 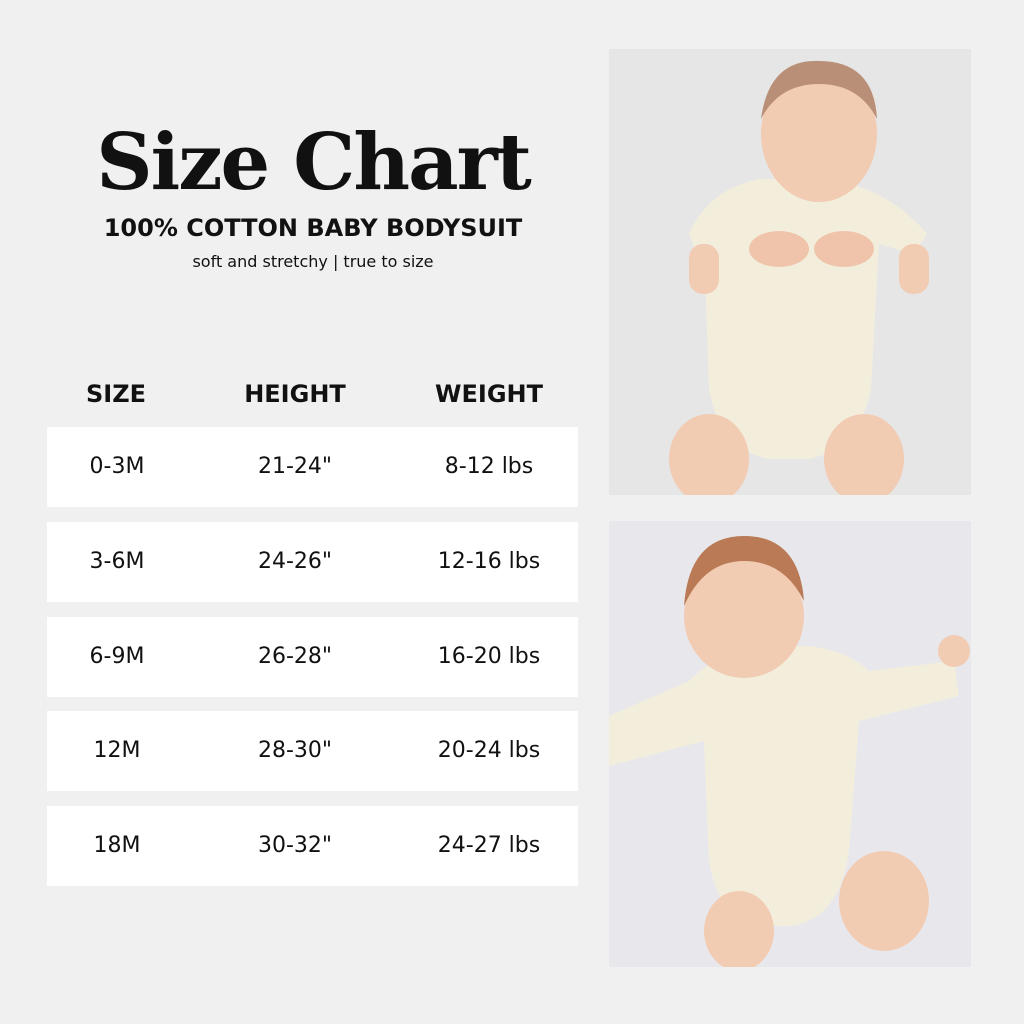 What do you see at coordinates (313, 228) in the screenshot?
I see `product-subtitle: 100% COTTON BABY BODYSUIT` at bounding box center [313, 228].